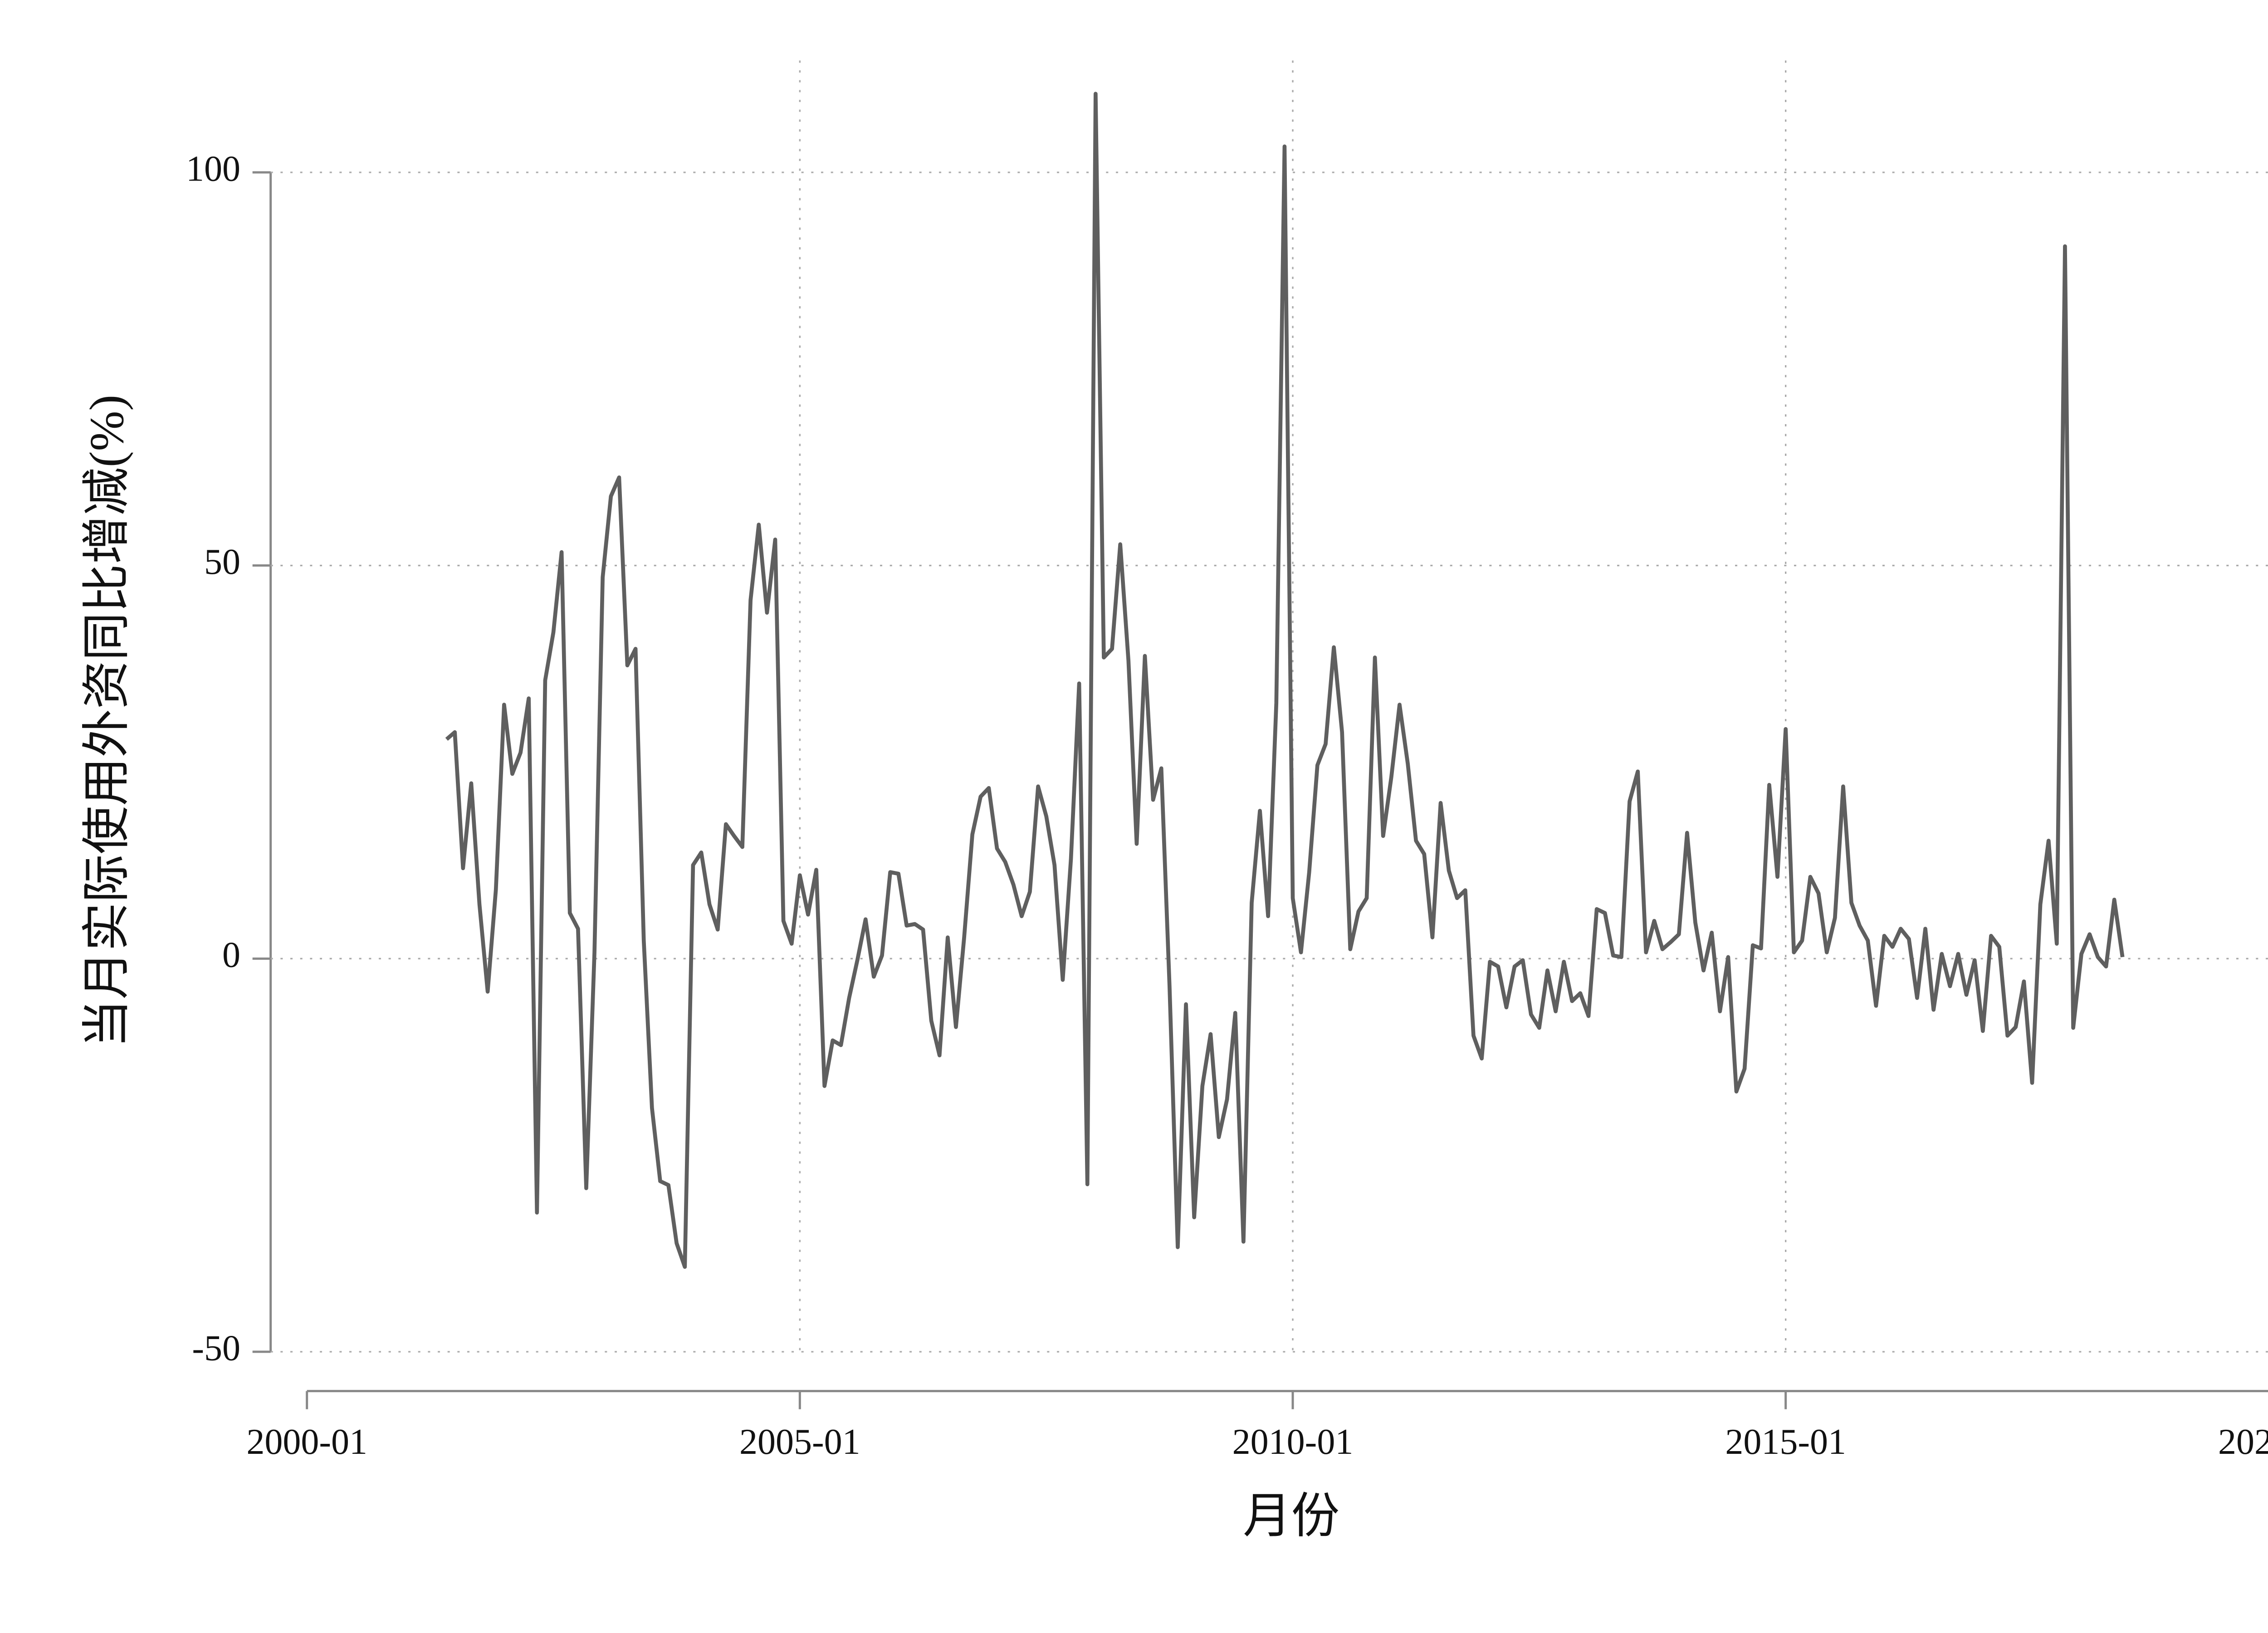 This screenshot has height=1633, width=2268. I want to click on y-axis-title: 当月实际使用外资同比增减(%), so click(107, 721).